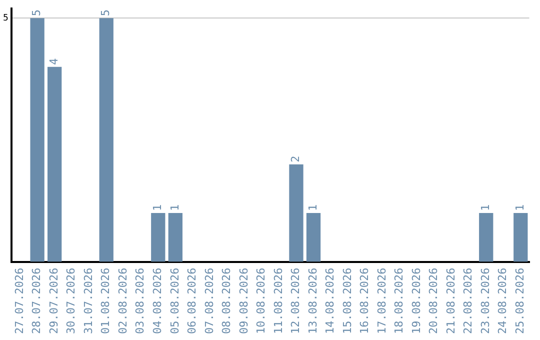  What do you see at coordinates (209, 301) in the screenshot?
I see `x-tick-label: 07.08.2026` at bounding box center [209, 301].